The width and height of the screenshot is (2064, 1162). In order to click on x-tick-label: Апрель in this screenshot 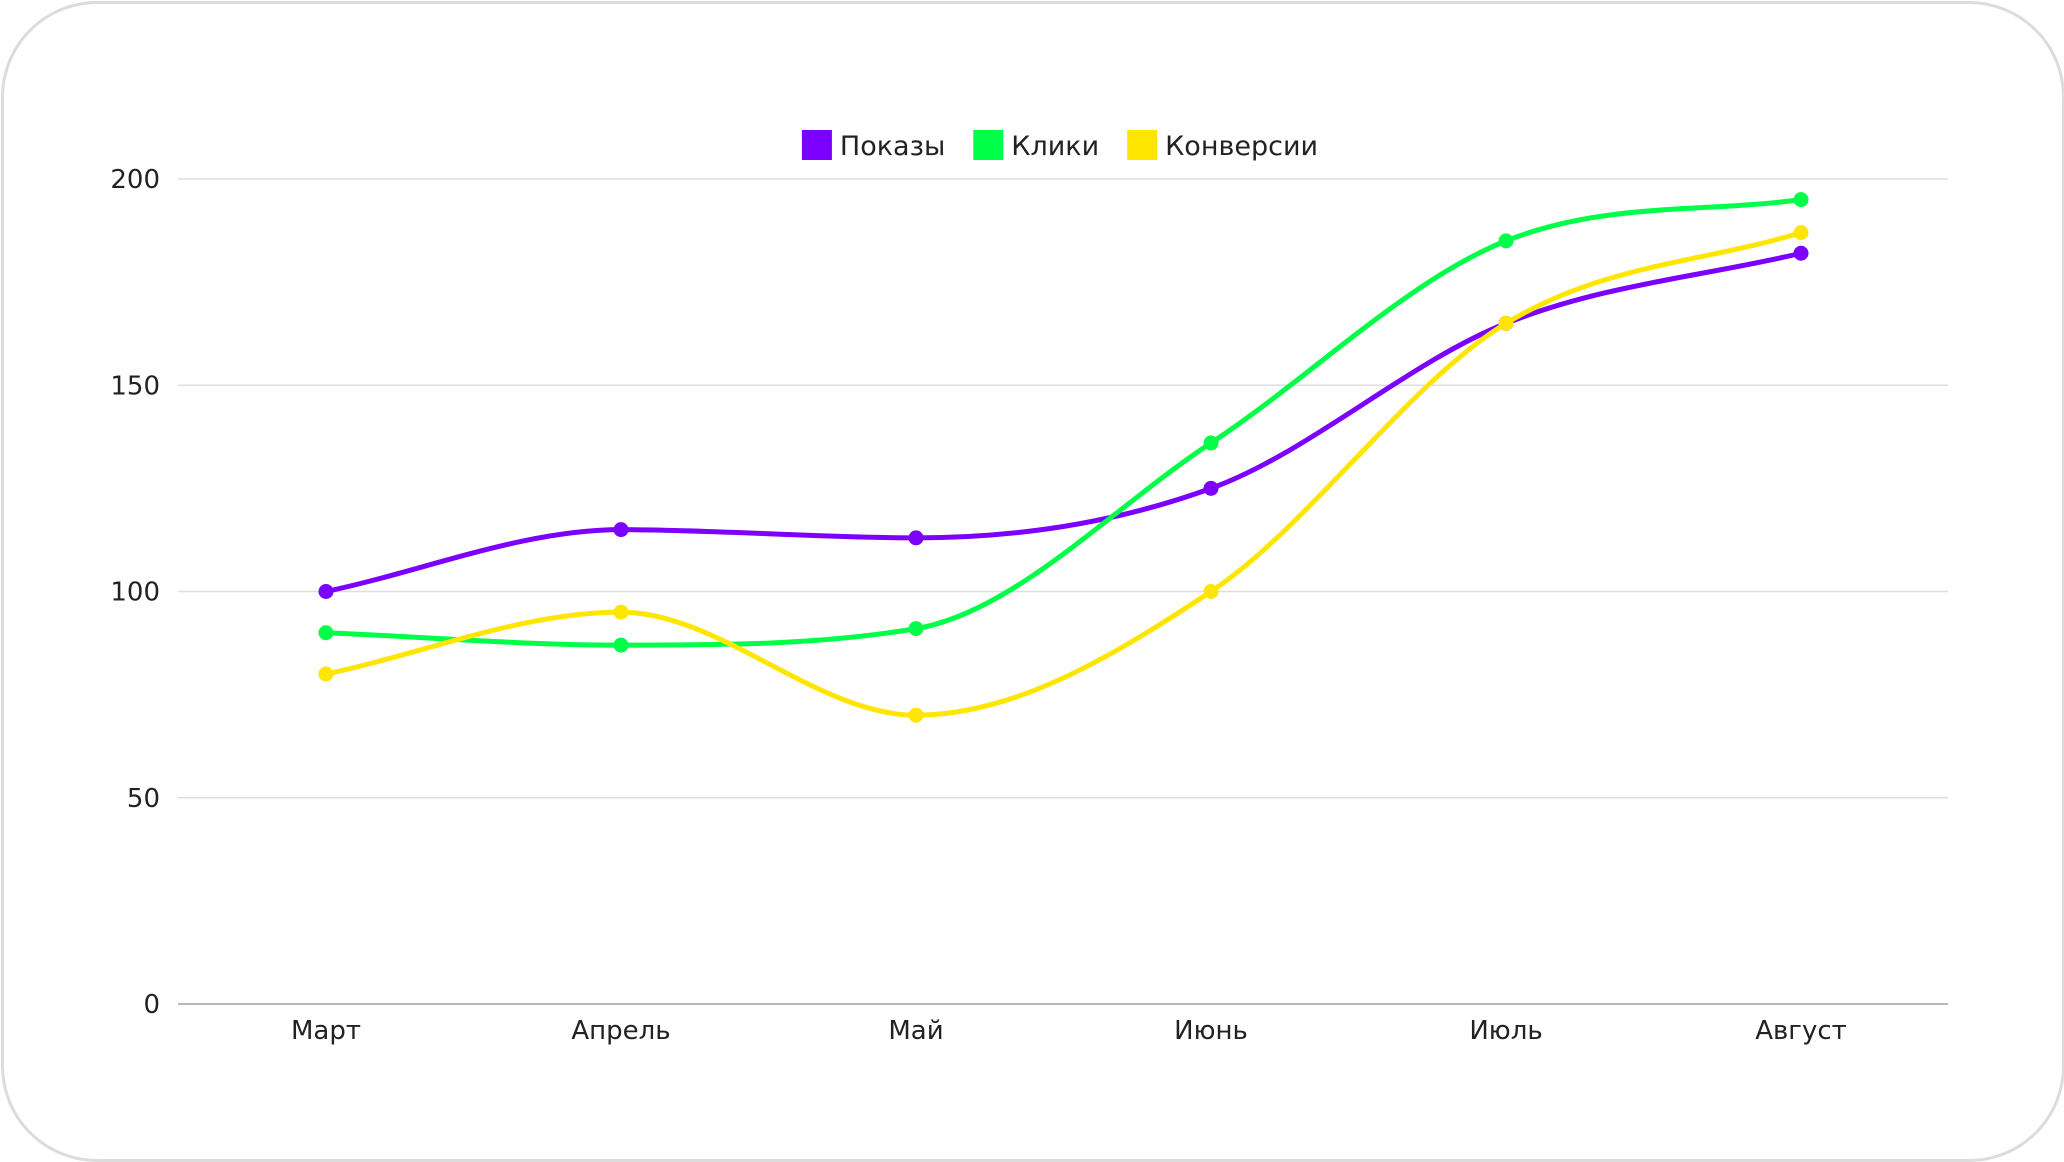, I will do `click(620, 1031)`.